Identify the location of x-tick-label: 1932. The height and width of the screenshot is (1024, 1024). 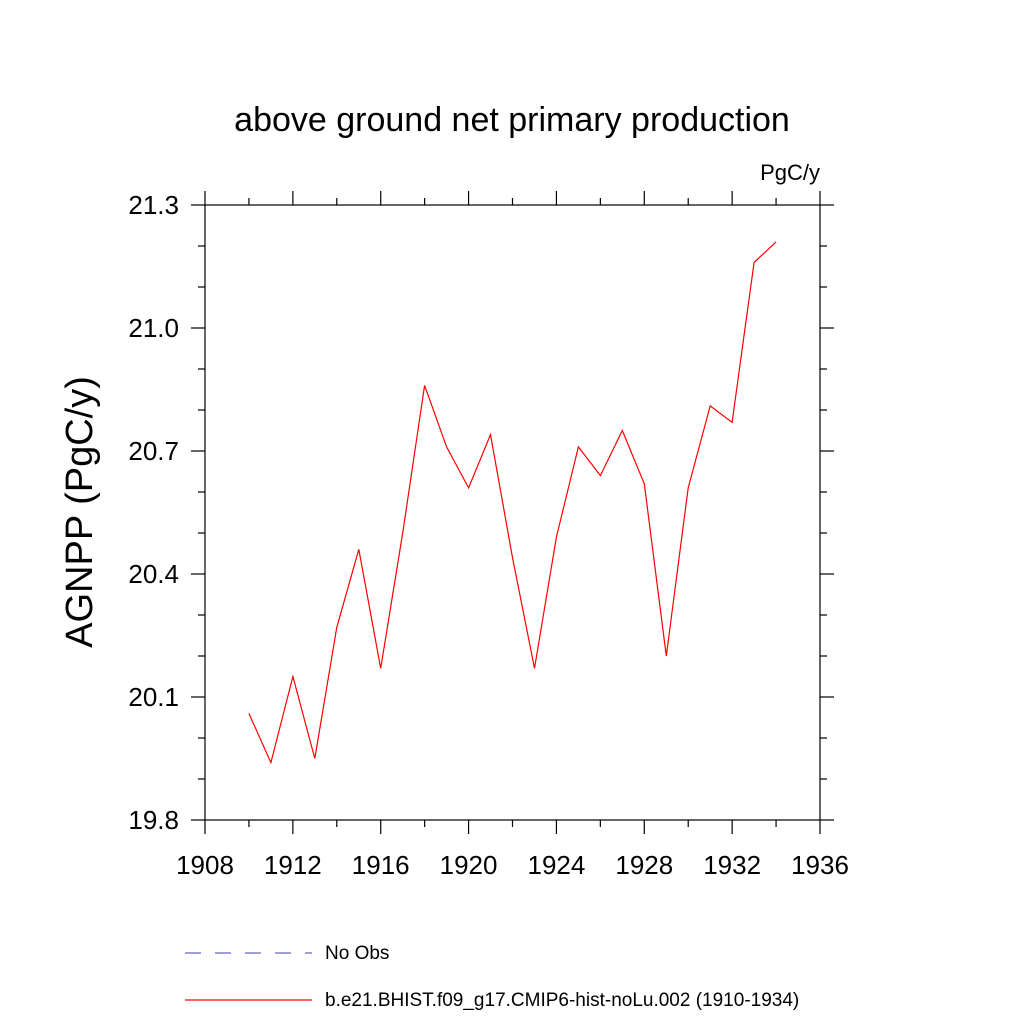
(732, 865).